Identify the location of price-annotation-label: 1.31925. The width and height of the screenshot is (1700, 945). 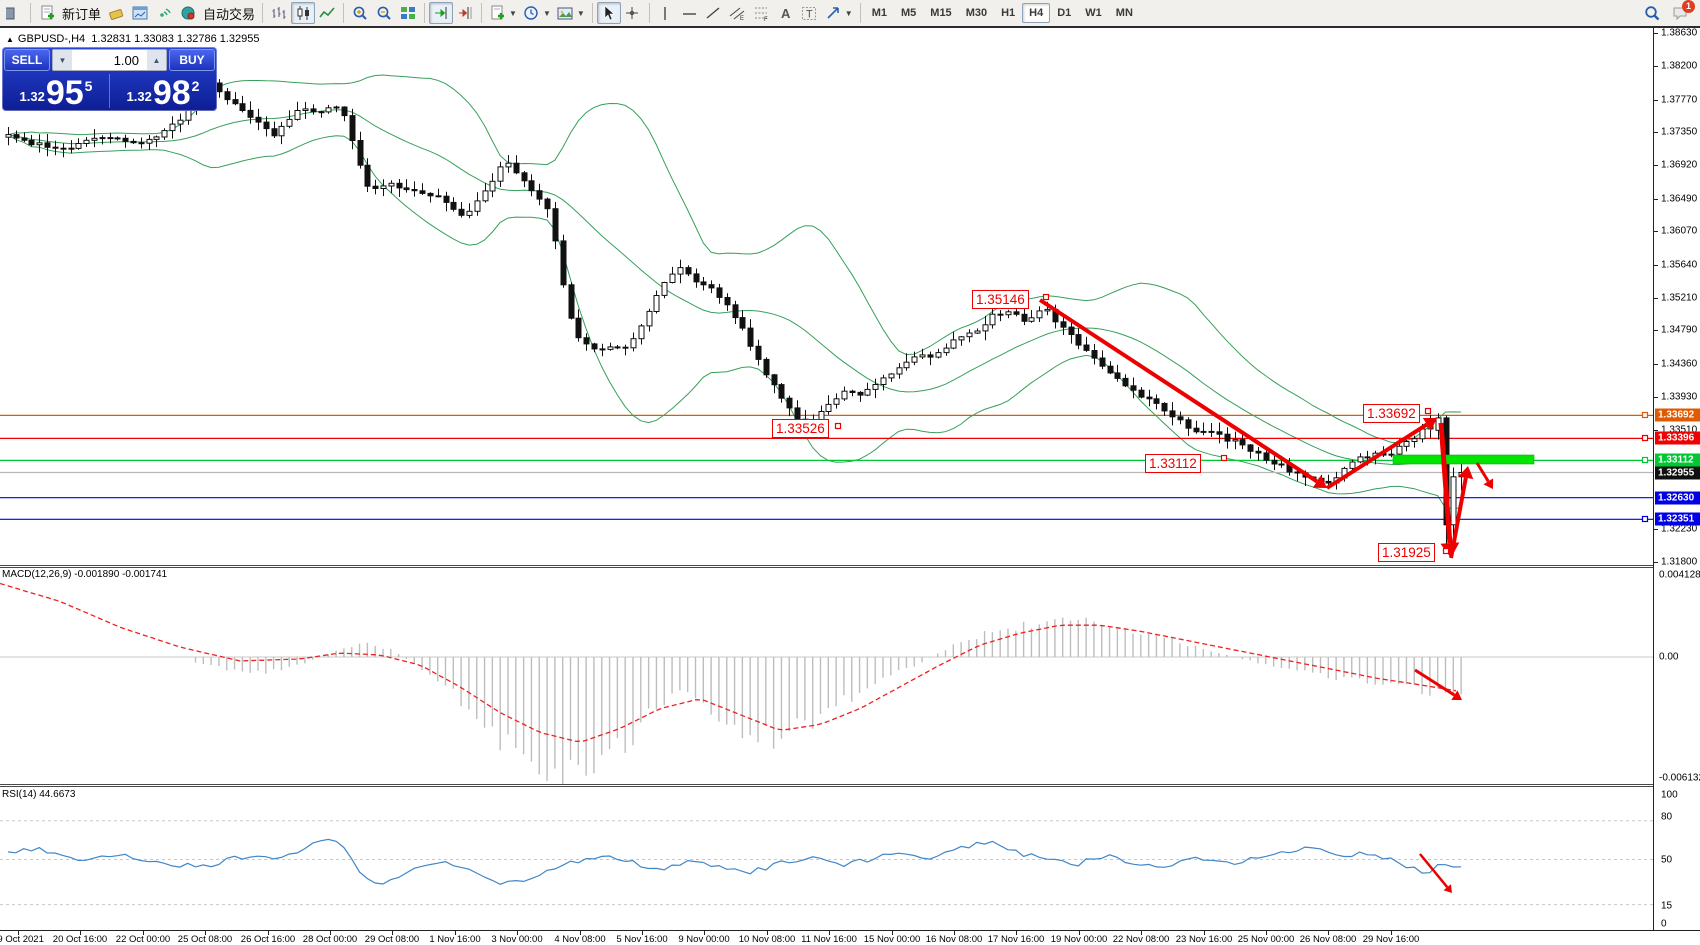
(1406, 552).